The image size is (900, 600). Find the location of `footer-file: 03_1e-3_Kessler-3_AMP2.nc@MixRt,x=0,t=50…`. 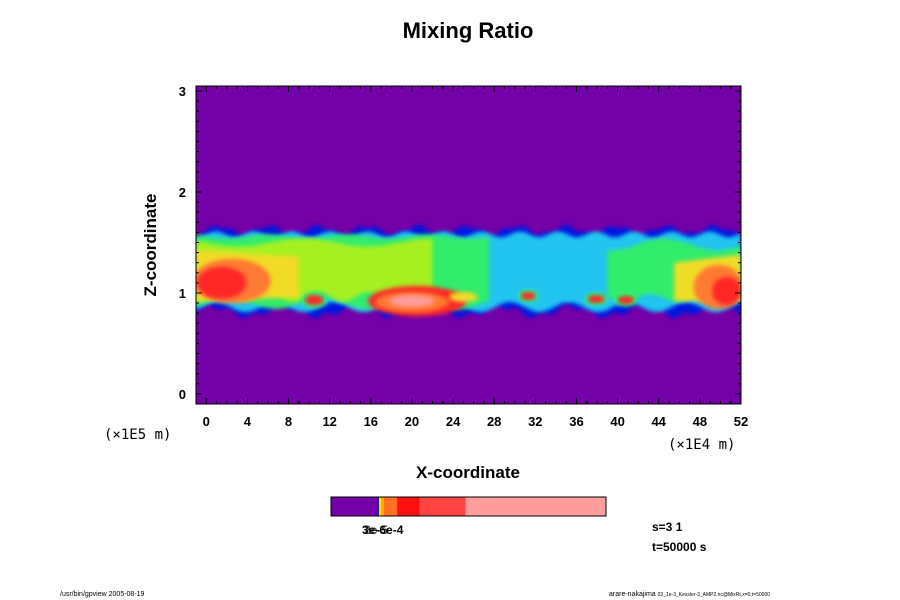

footer-file: 03_1e-3_Kessler-3_AMP2.nc@MixRt,x=0,t=50… is located at coordinates (714, 595).